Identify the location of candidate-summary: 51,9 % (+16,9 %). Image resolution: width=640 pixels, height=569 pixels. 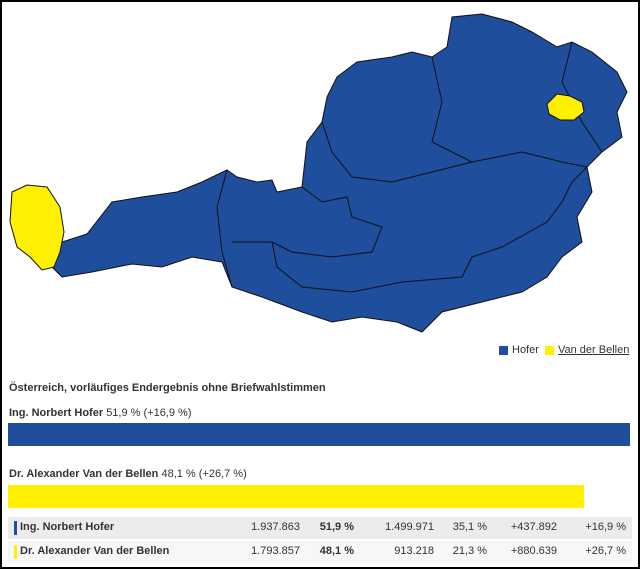
(149, 413).